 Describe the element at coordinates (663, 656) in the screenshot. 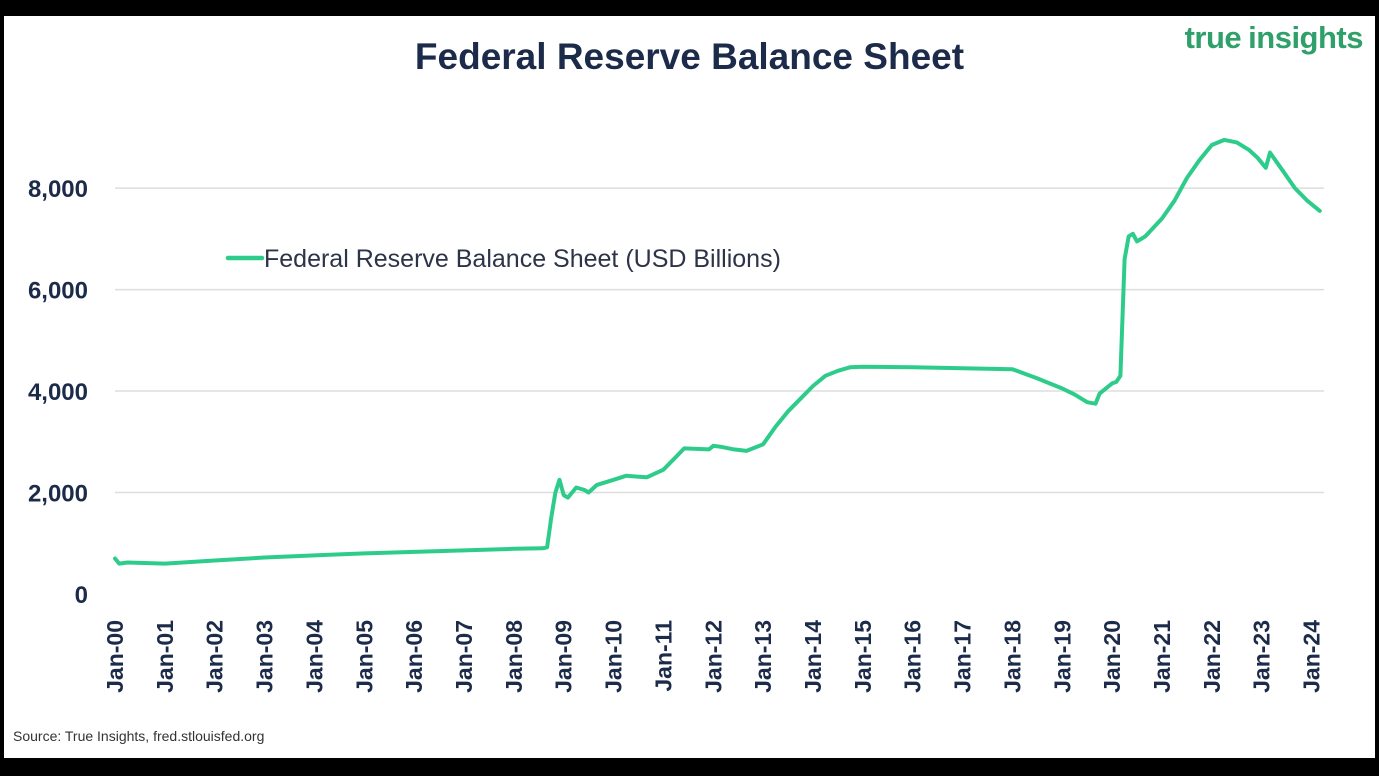

I see `x-tick-label: Jan-11` at that location.